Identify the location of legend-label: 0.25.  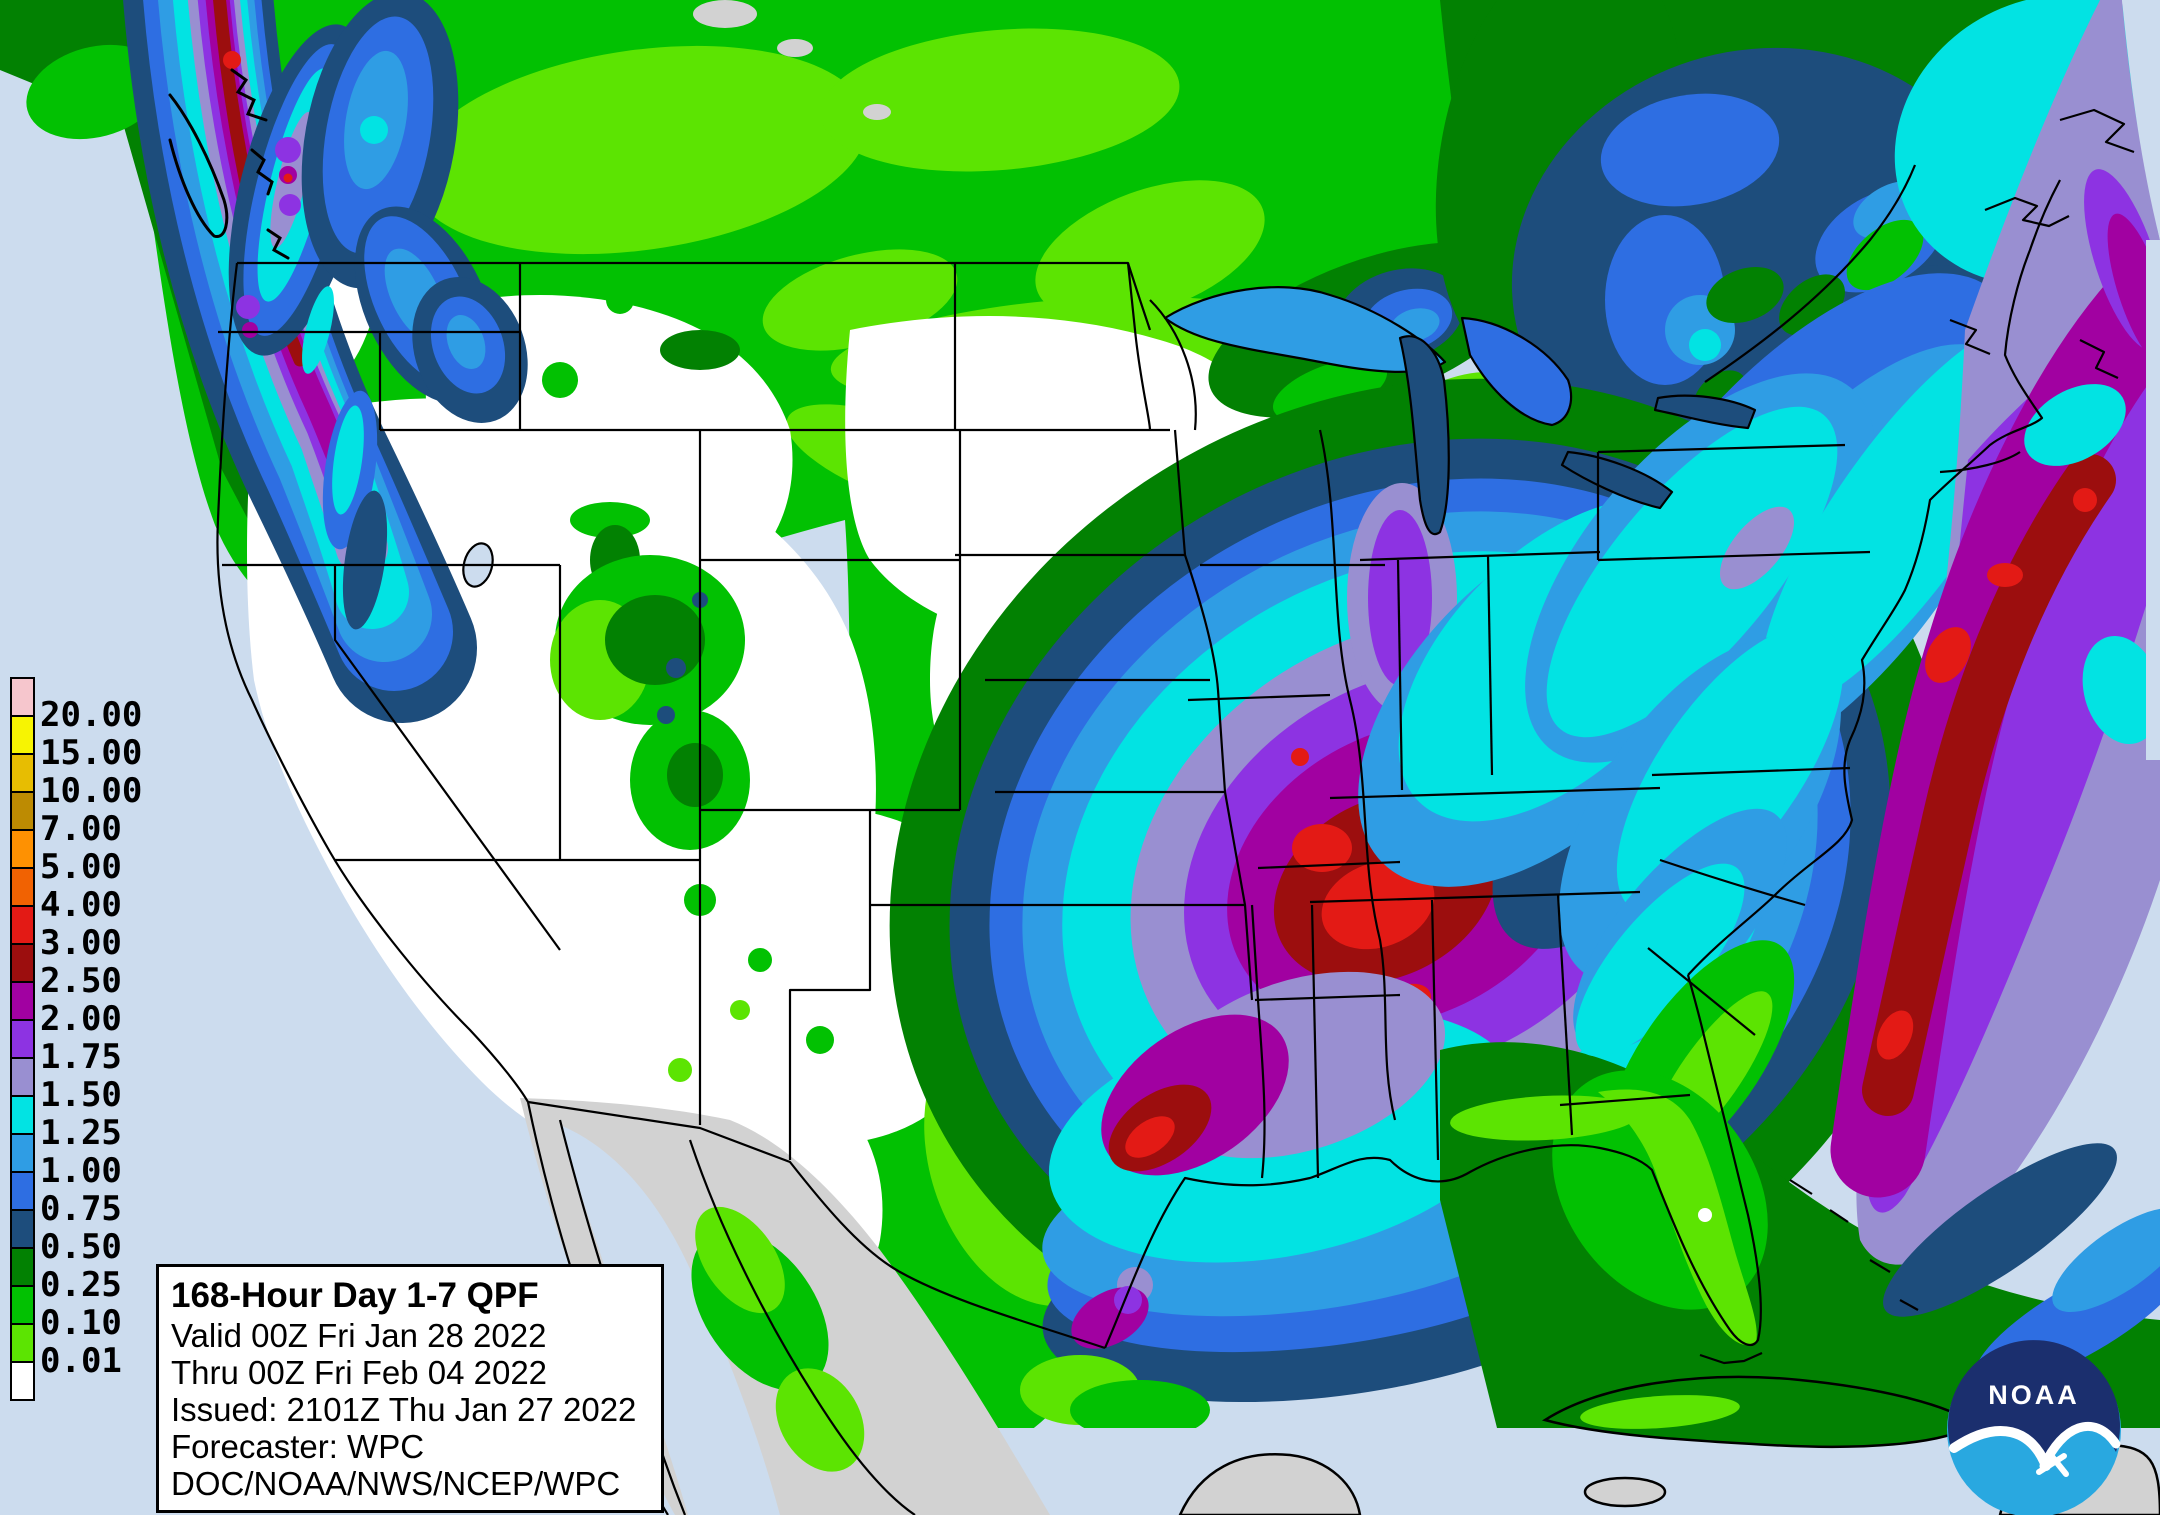
(81, 1285).